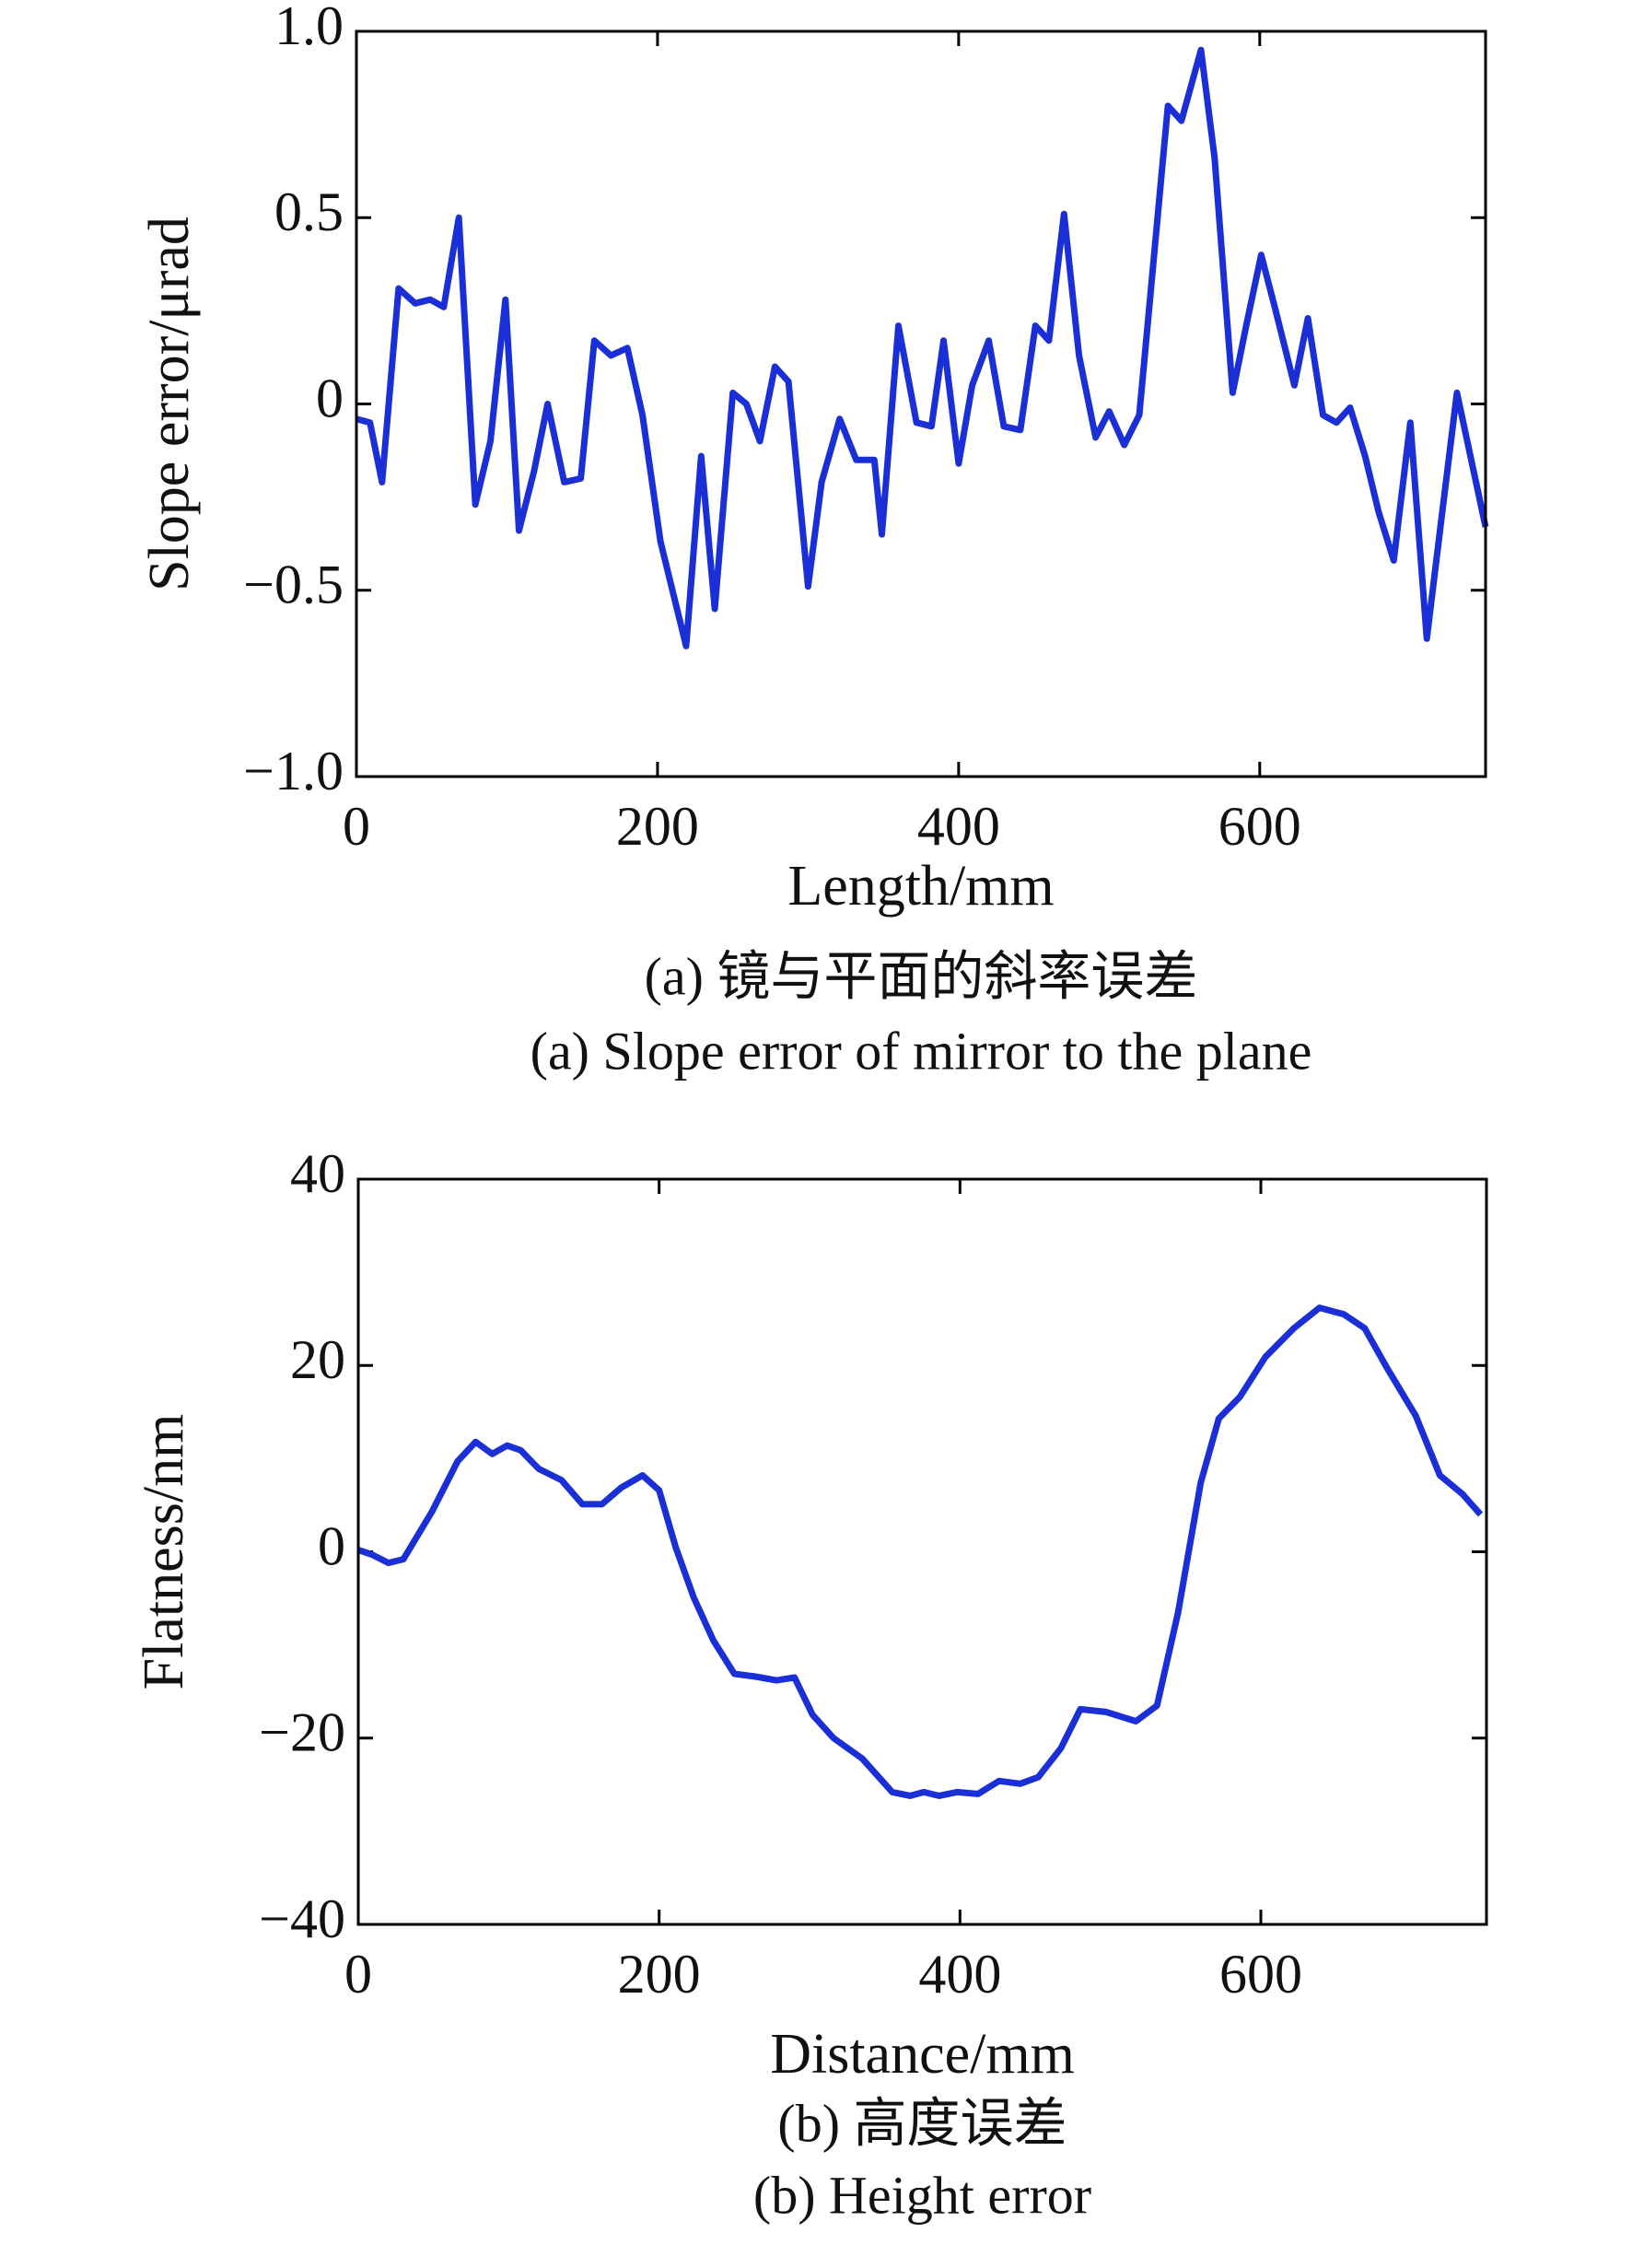  What do you see at coordinates (922, 2054) in the screenshot?
I see `x-axis-label: Distance/mm` at bounding box center [922, 2054].